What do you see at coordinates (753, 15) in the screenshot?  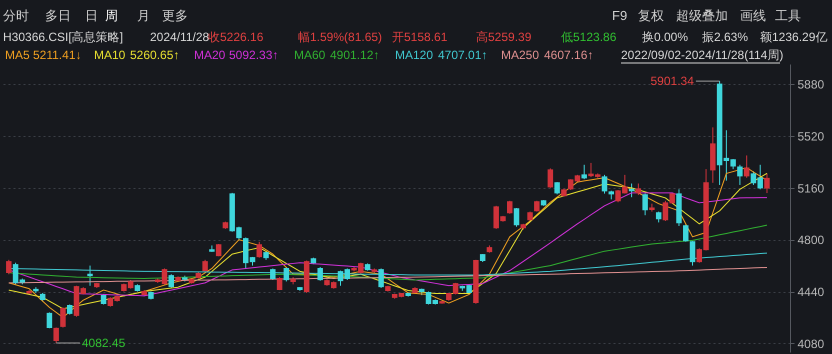 I see `text: 画线` at bounding box center [753, 15].